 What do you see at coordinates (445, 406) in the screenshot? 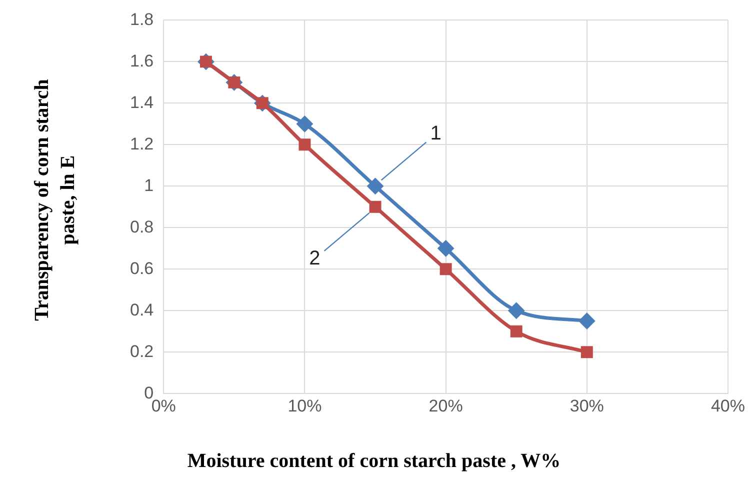
I see `x-tick-label: 20%` at bounding box center [445, 406].